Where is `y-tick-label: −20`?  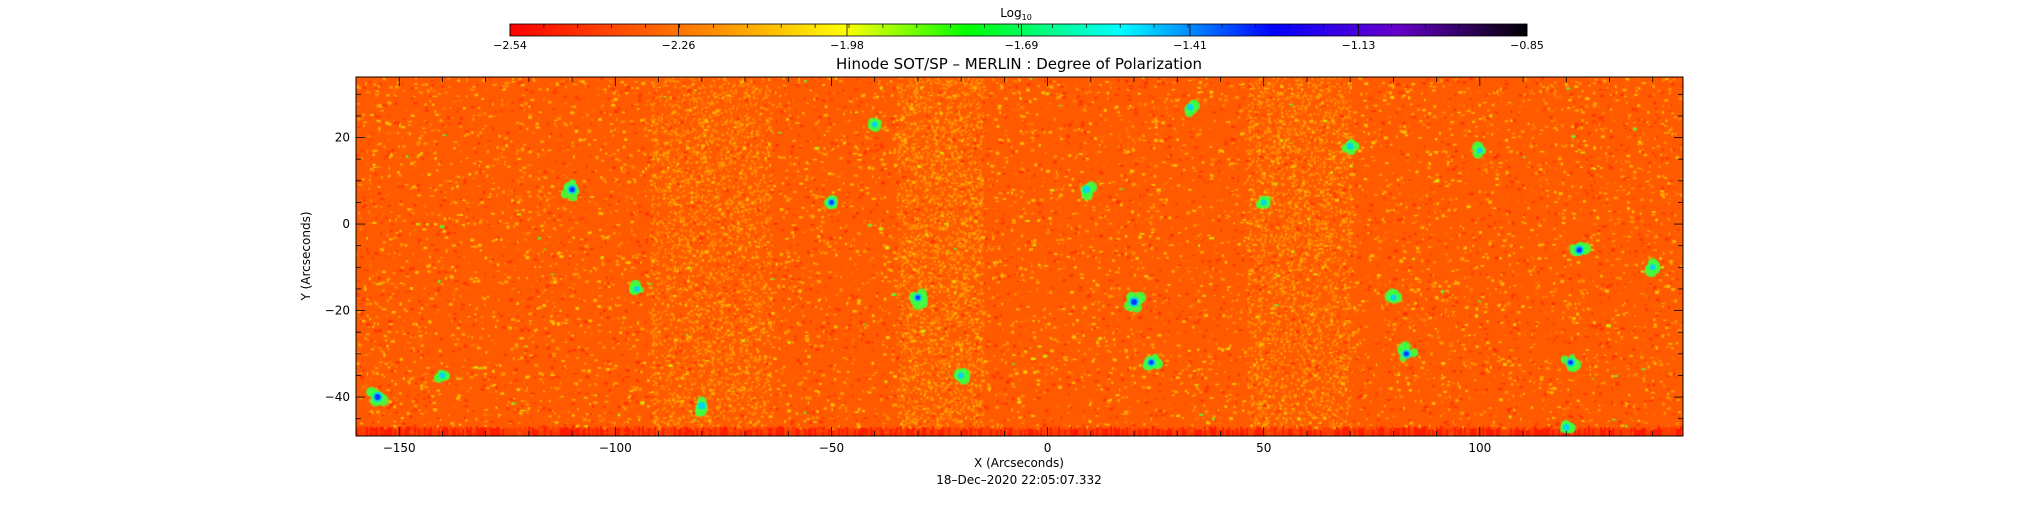
y-tick-label: −20 is located at coordinates (337, 311).